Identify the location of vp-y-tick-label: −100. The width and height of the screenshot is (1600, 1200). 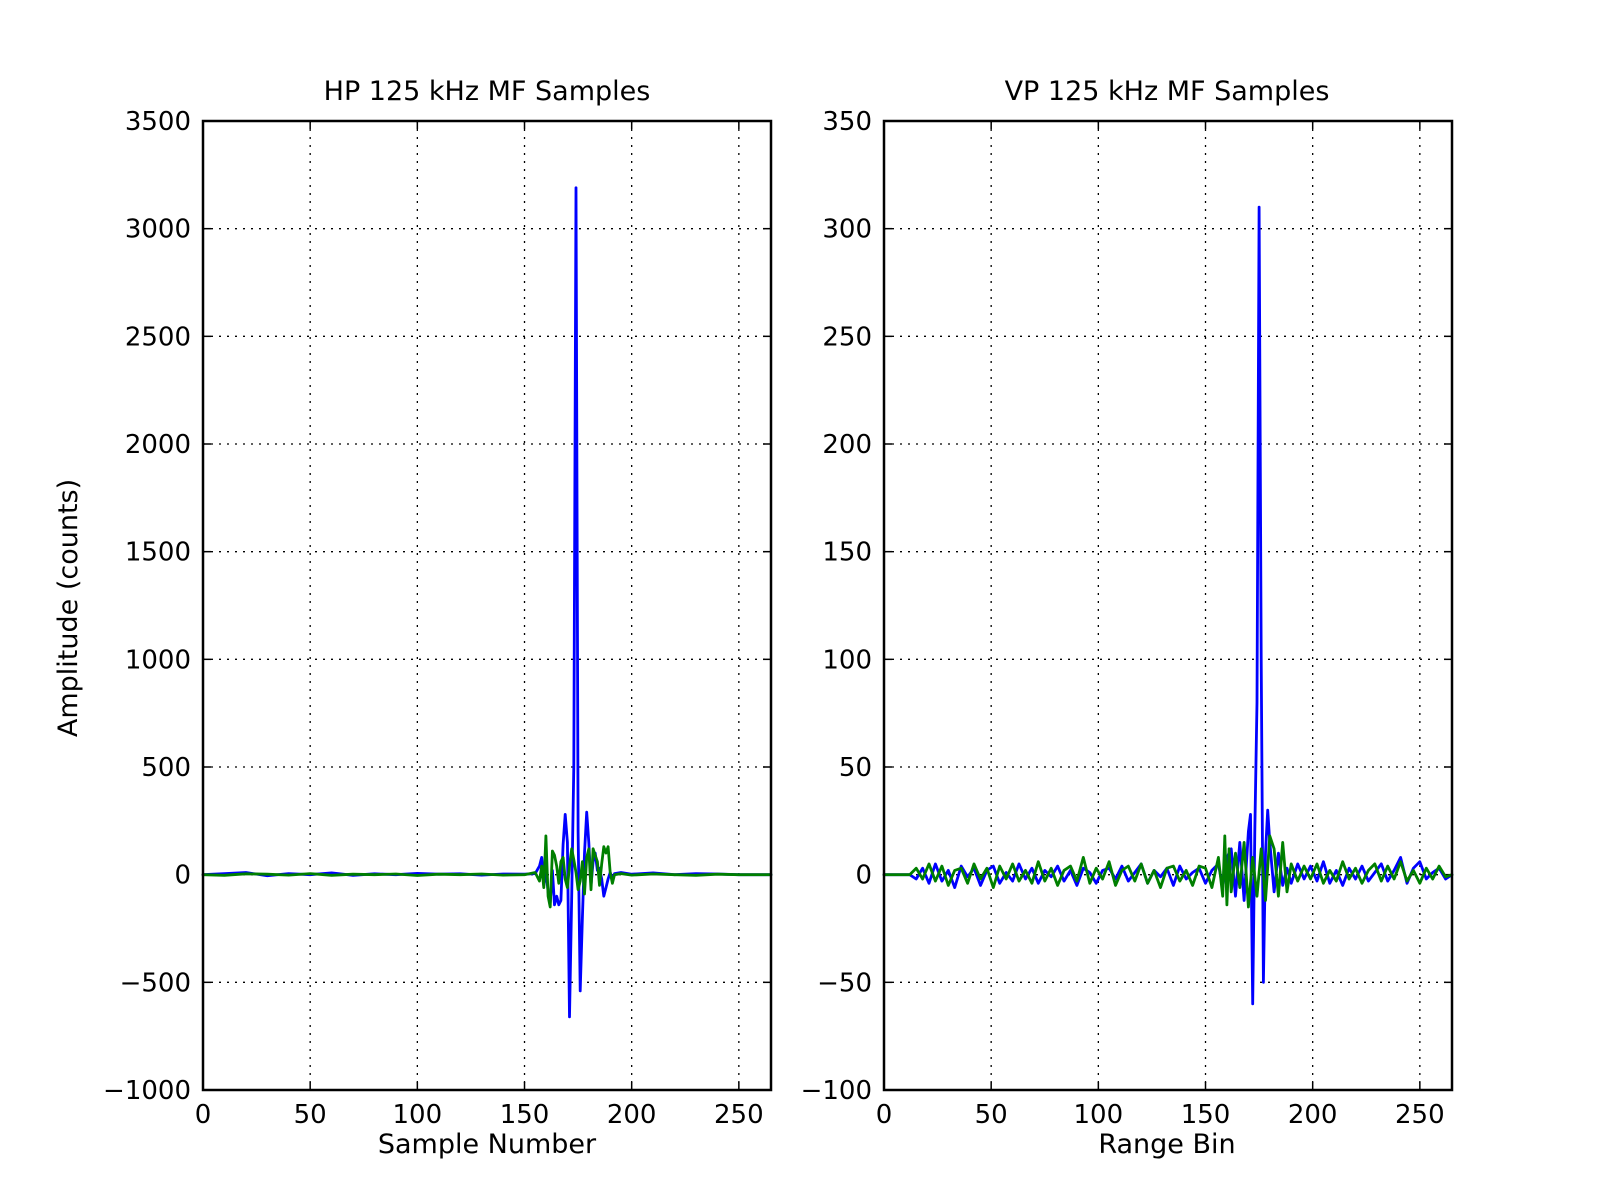
(836, 1091).